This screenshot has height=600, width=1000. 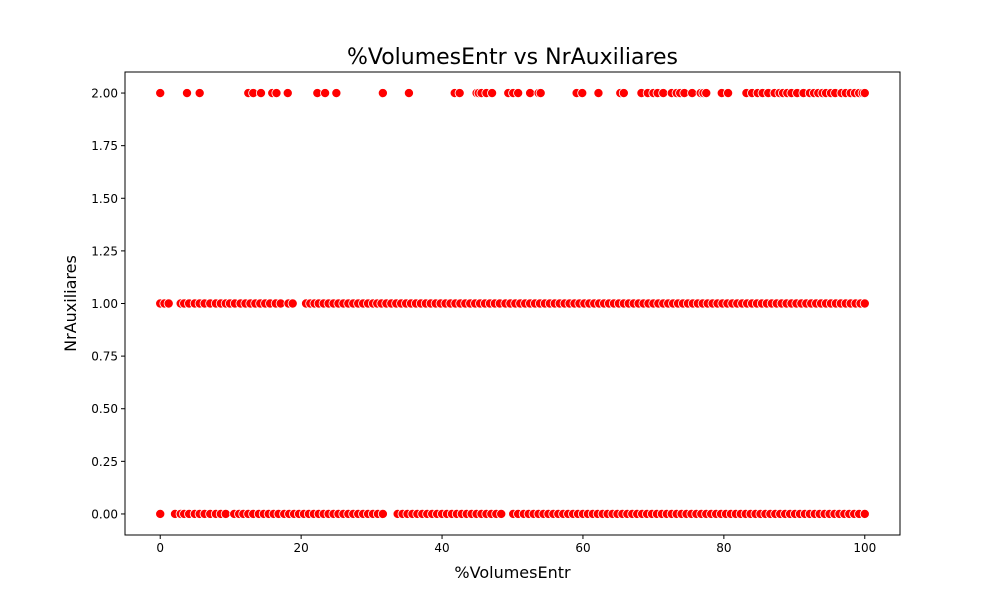 I want to click on y-tick-label: 0.75, so click(x=104, y=357).